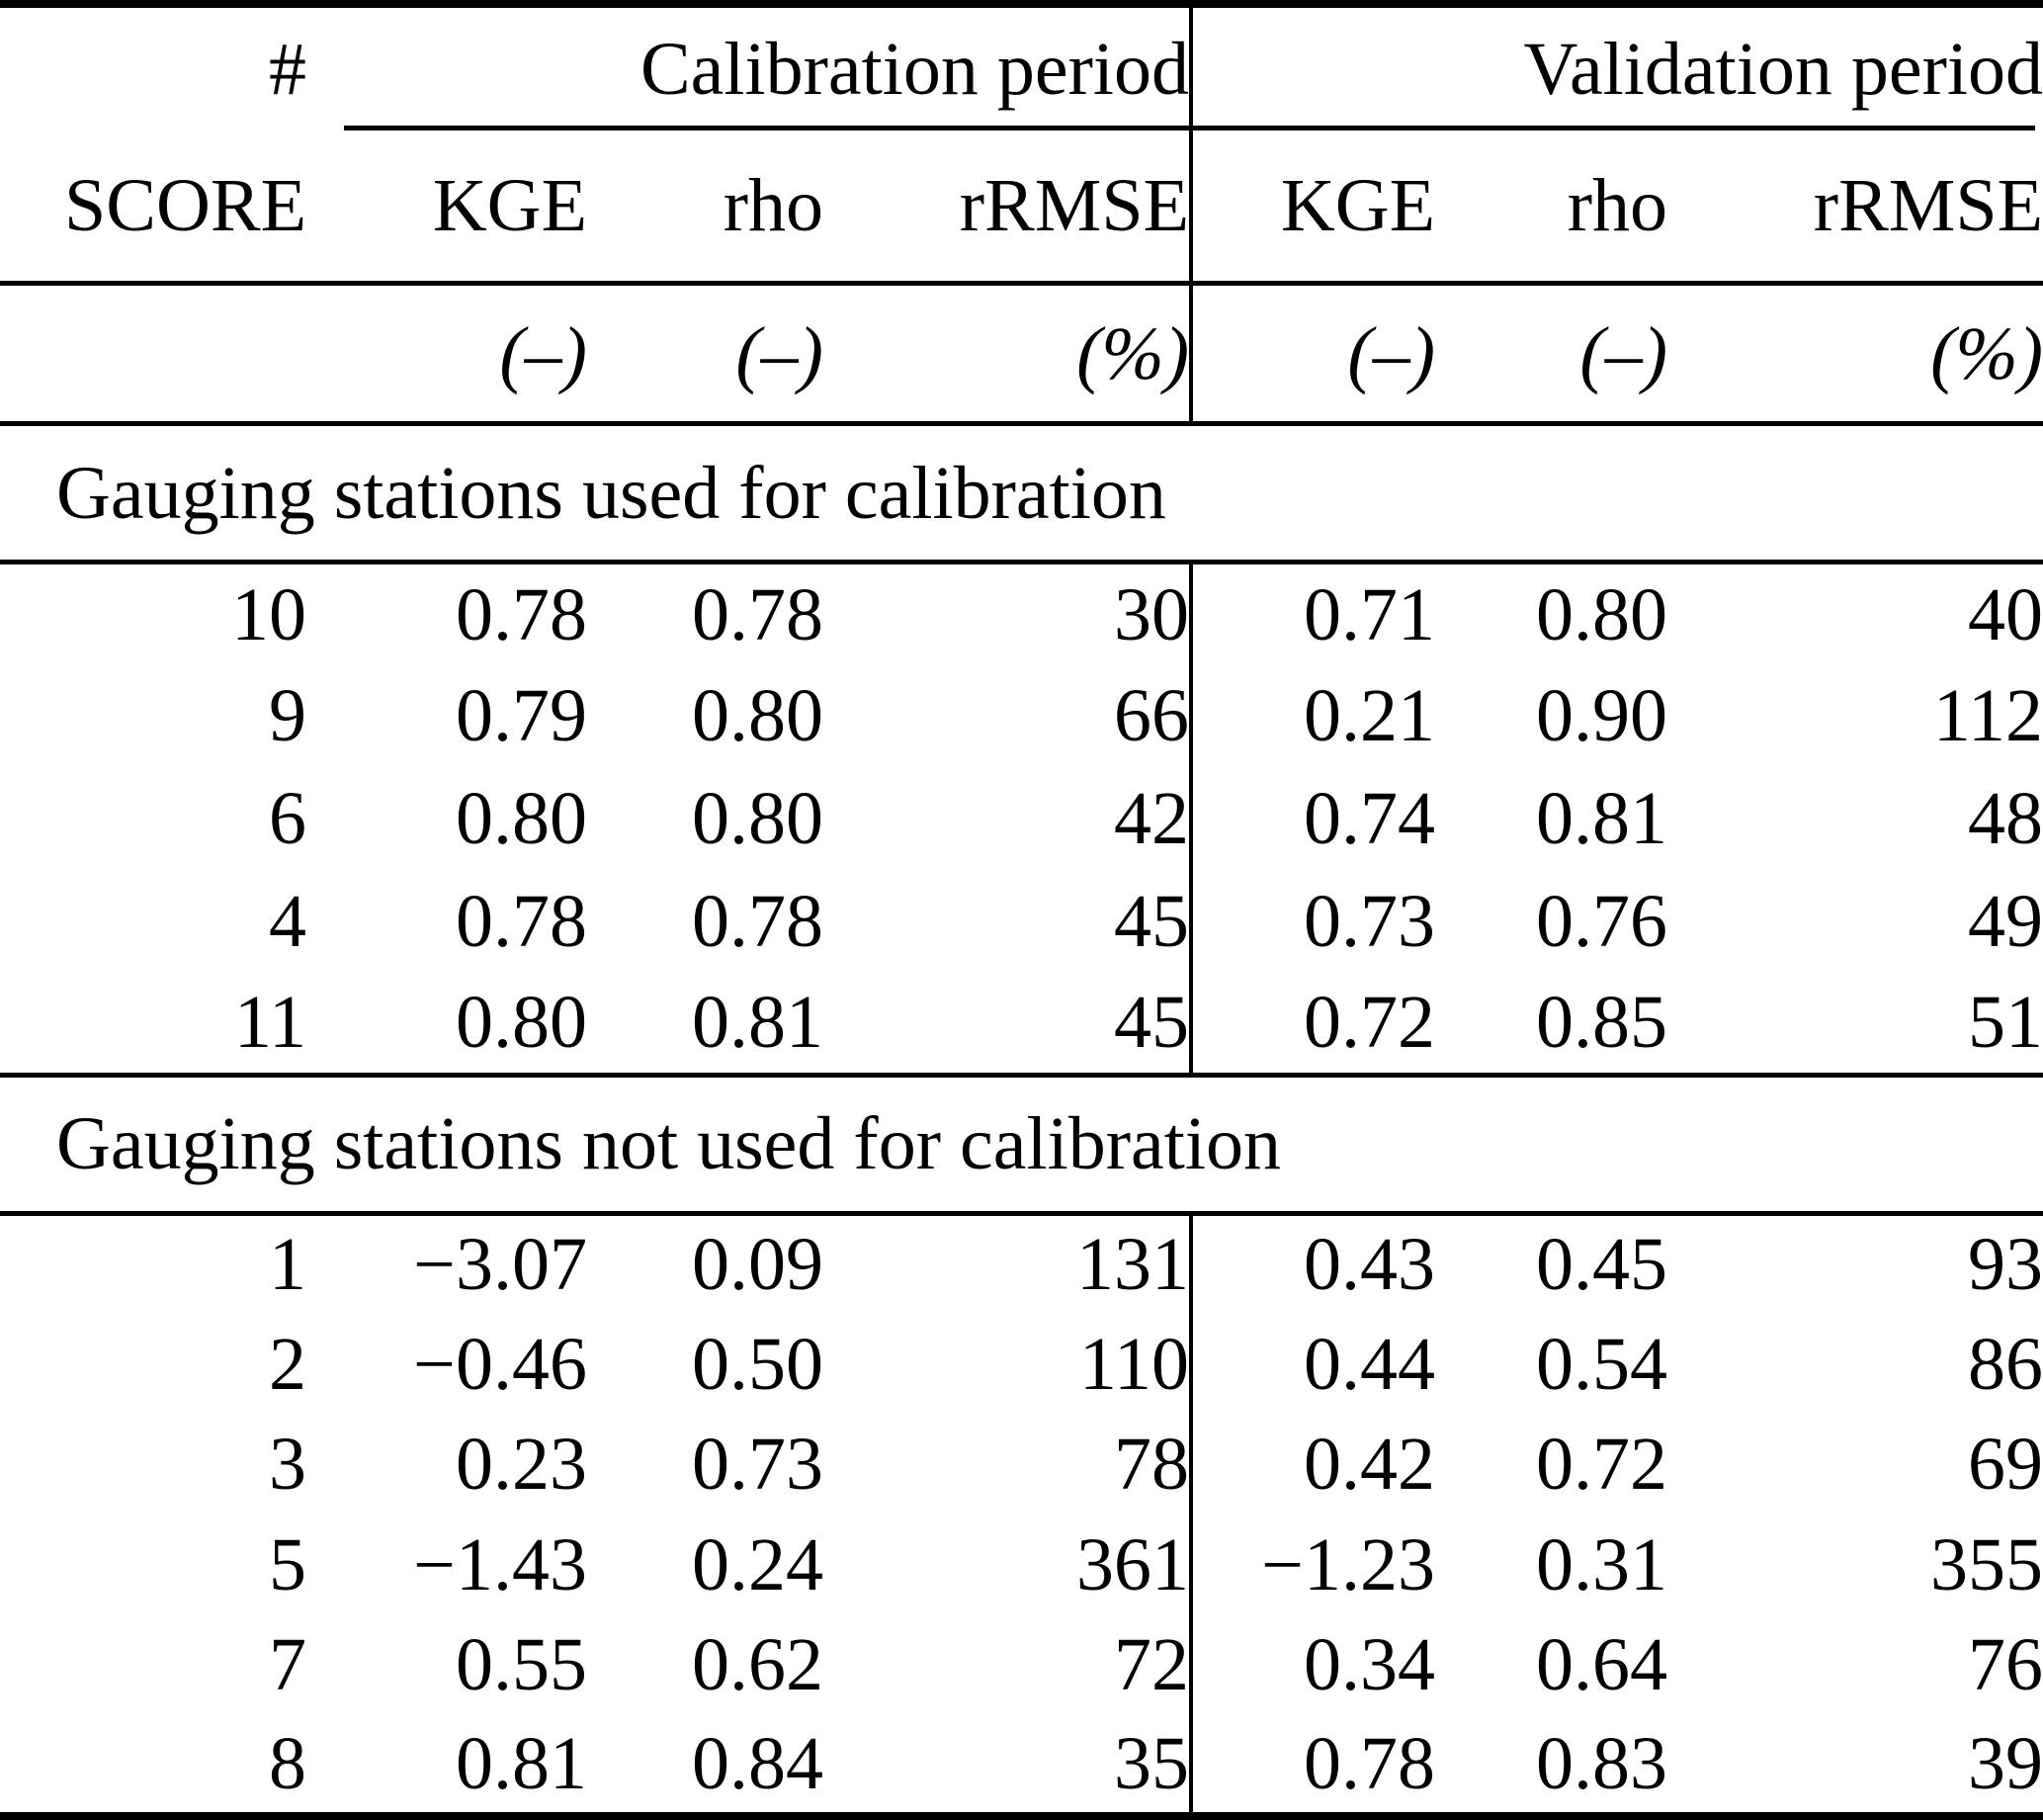  What do you see at coordinates (287, 818) in the screenshot?
I see `score-cell: 6` at bounding box center [287, 818].